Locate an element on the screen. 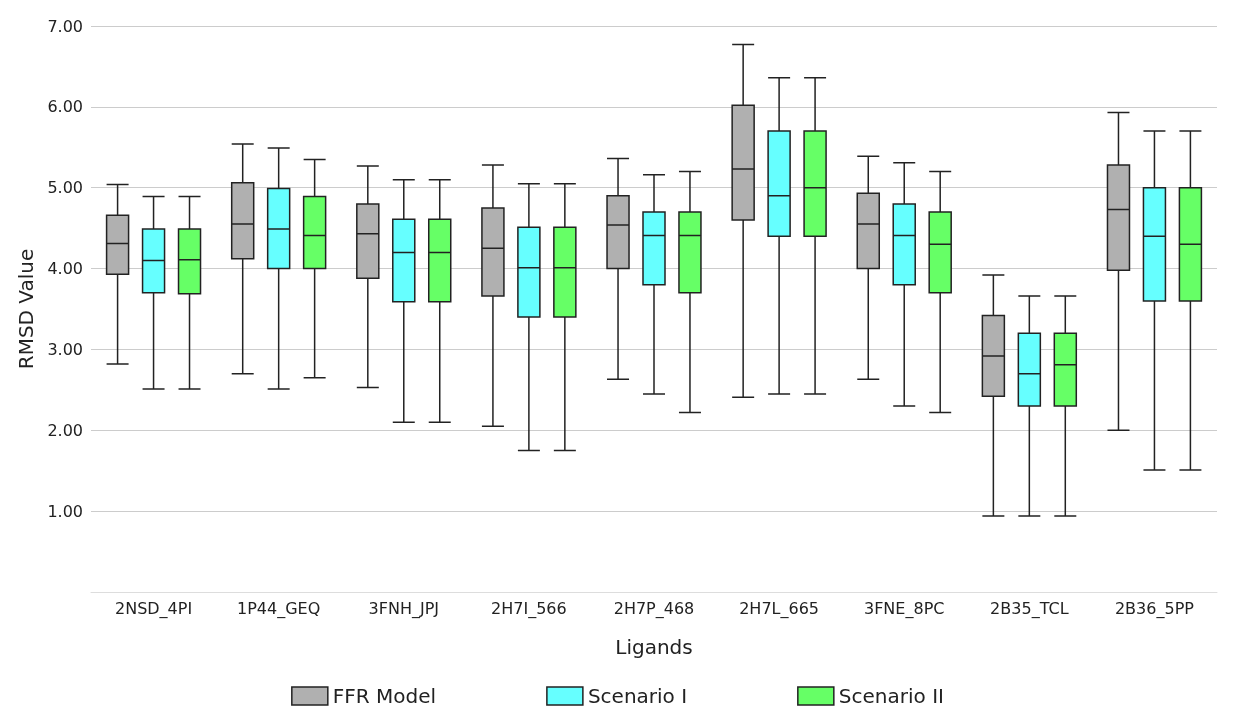 Image resolution: width=1235 pixels, height=719 pixels. y-tick-label: 3.00 is located at coordinates (65, 349).